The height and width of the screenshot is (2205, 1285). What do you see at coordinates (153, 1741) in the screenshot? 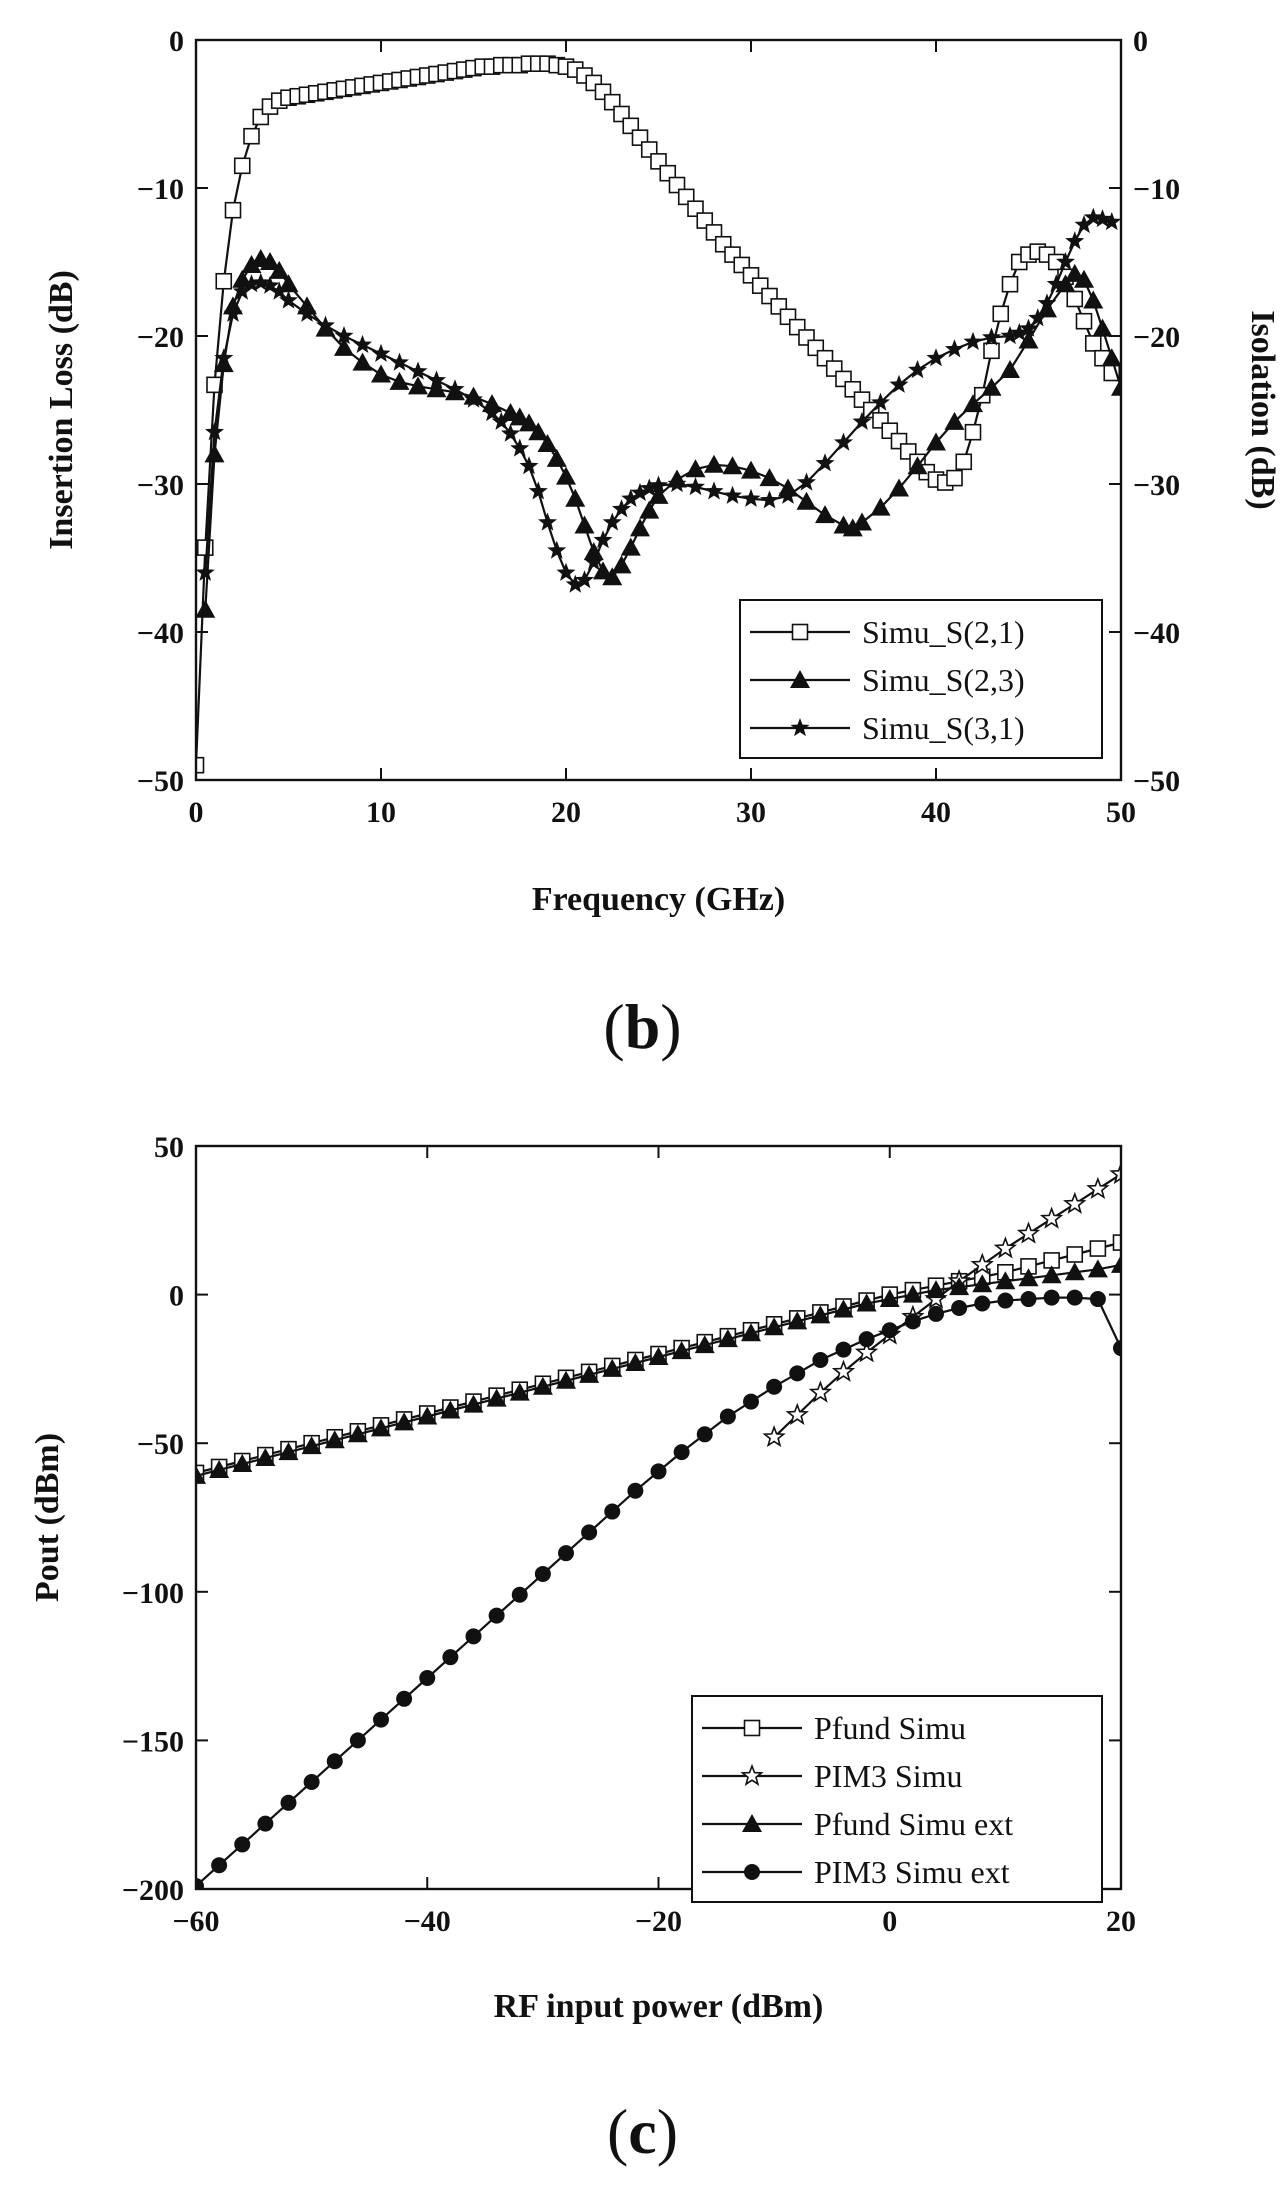
I see `y-tick-label-c-4: −150` at bounding box center [153, 1741].